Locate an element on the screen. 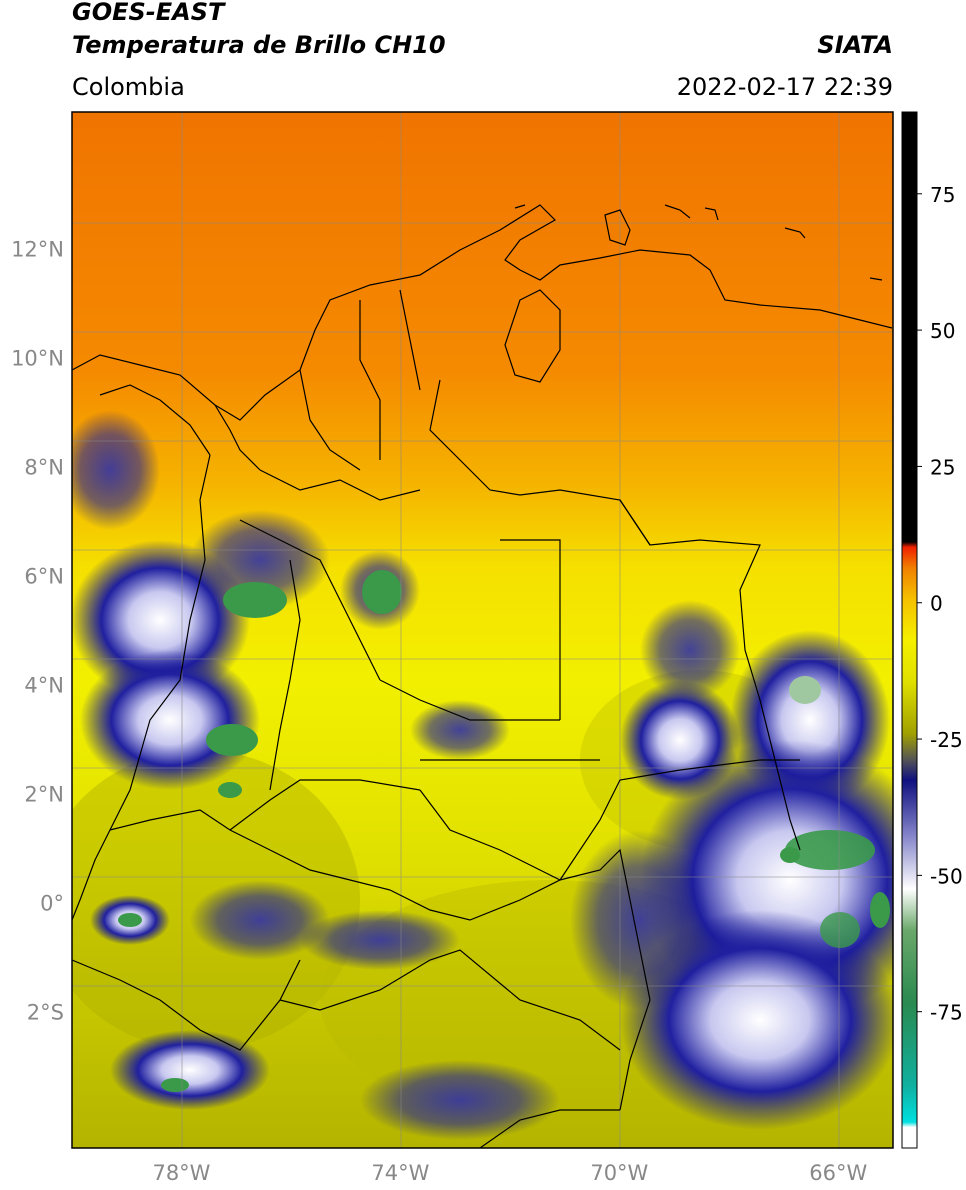 The image size is (966, 1190). colorbar-labels: 75 50 25 0 -25 -50 -75 is located at coordinates (940, 604).